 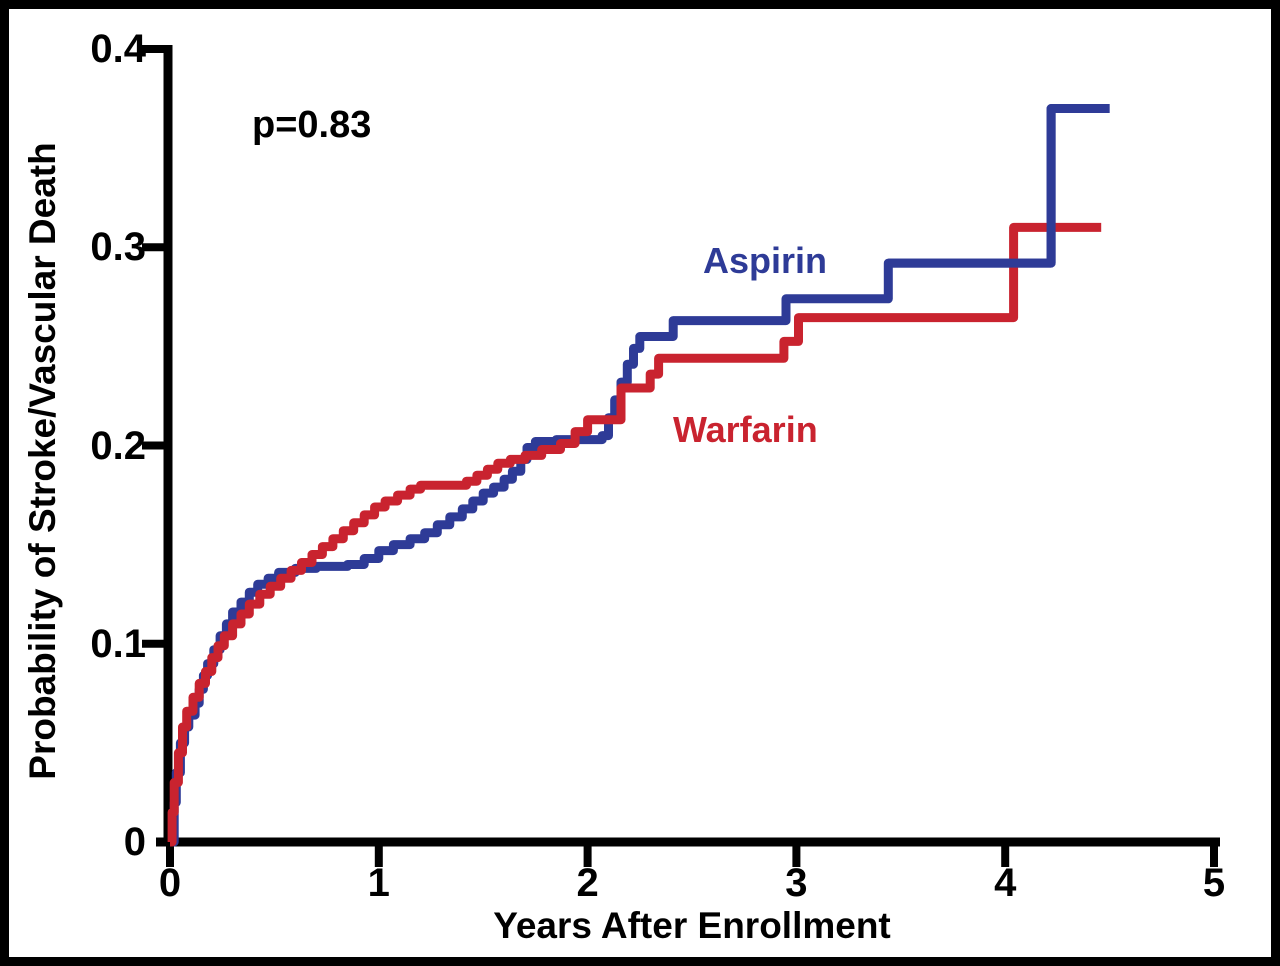 What do you see at coordinates (1005, 883) in the screenshot?
I see `x-tick-label-4: 4` at bounding box center [1005, 883].